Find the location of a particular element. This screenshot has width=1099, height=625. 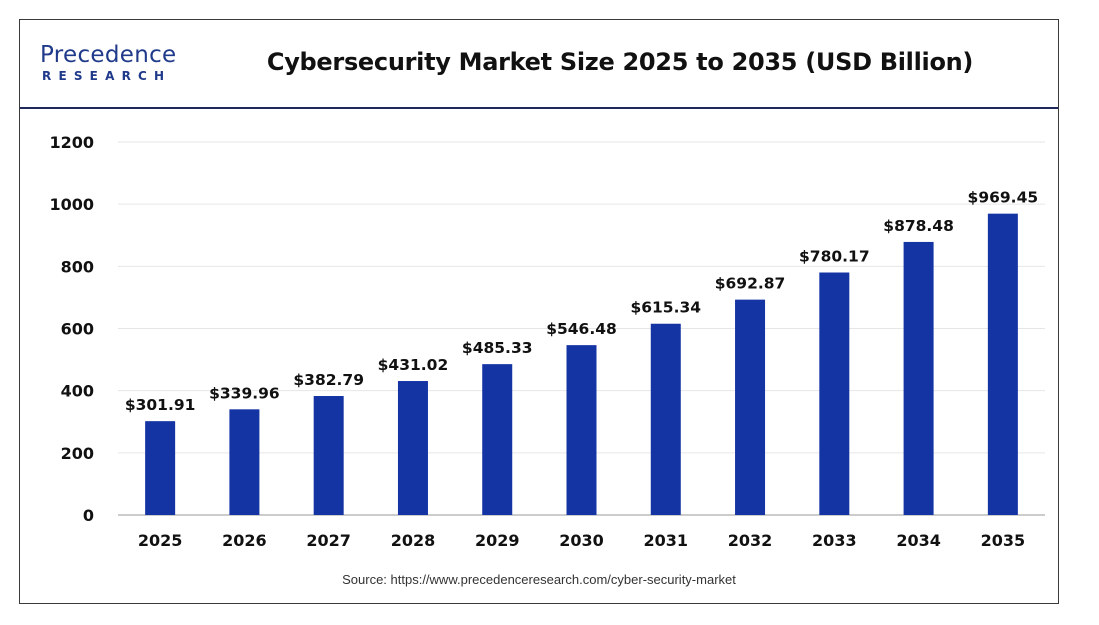

precedence-research-logo: Precedence RESEARCH is located at coordinates (115, 64).